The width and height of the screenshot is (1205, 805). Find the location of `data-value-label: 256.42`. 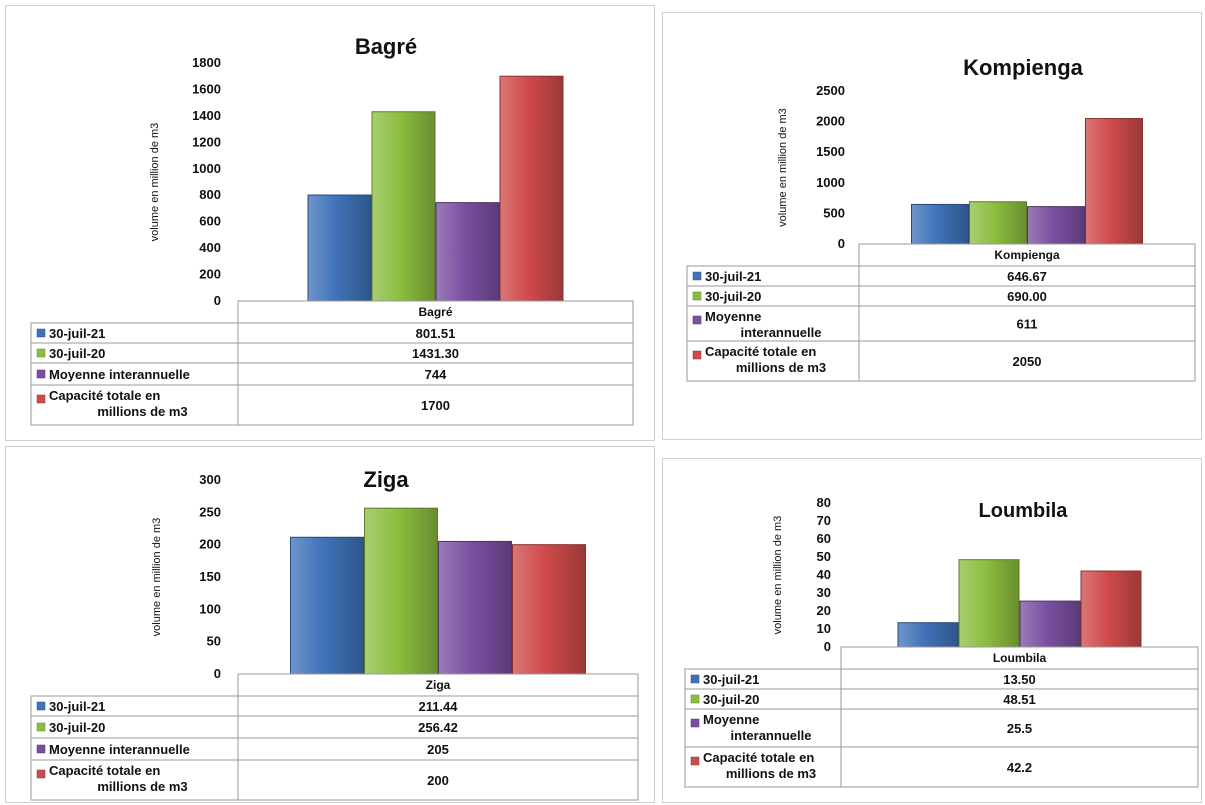

data-value-label: 256.42 is located at coordinates (438, 727).